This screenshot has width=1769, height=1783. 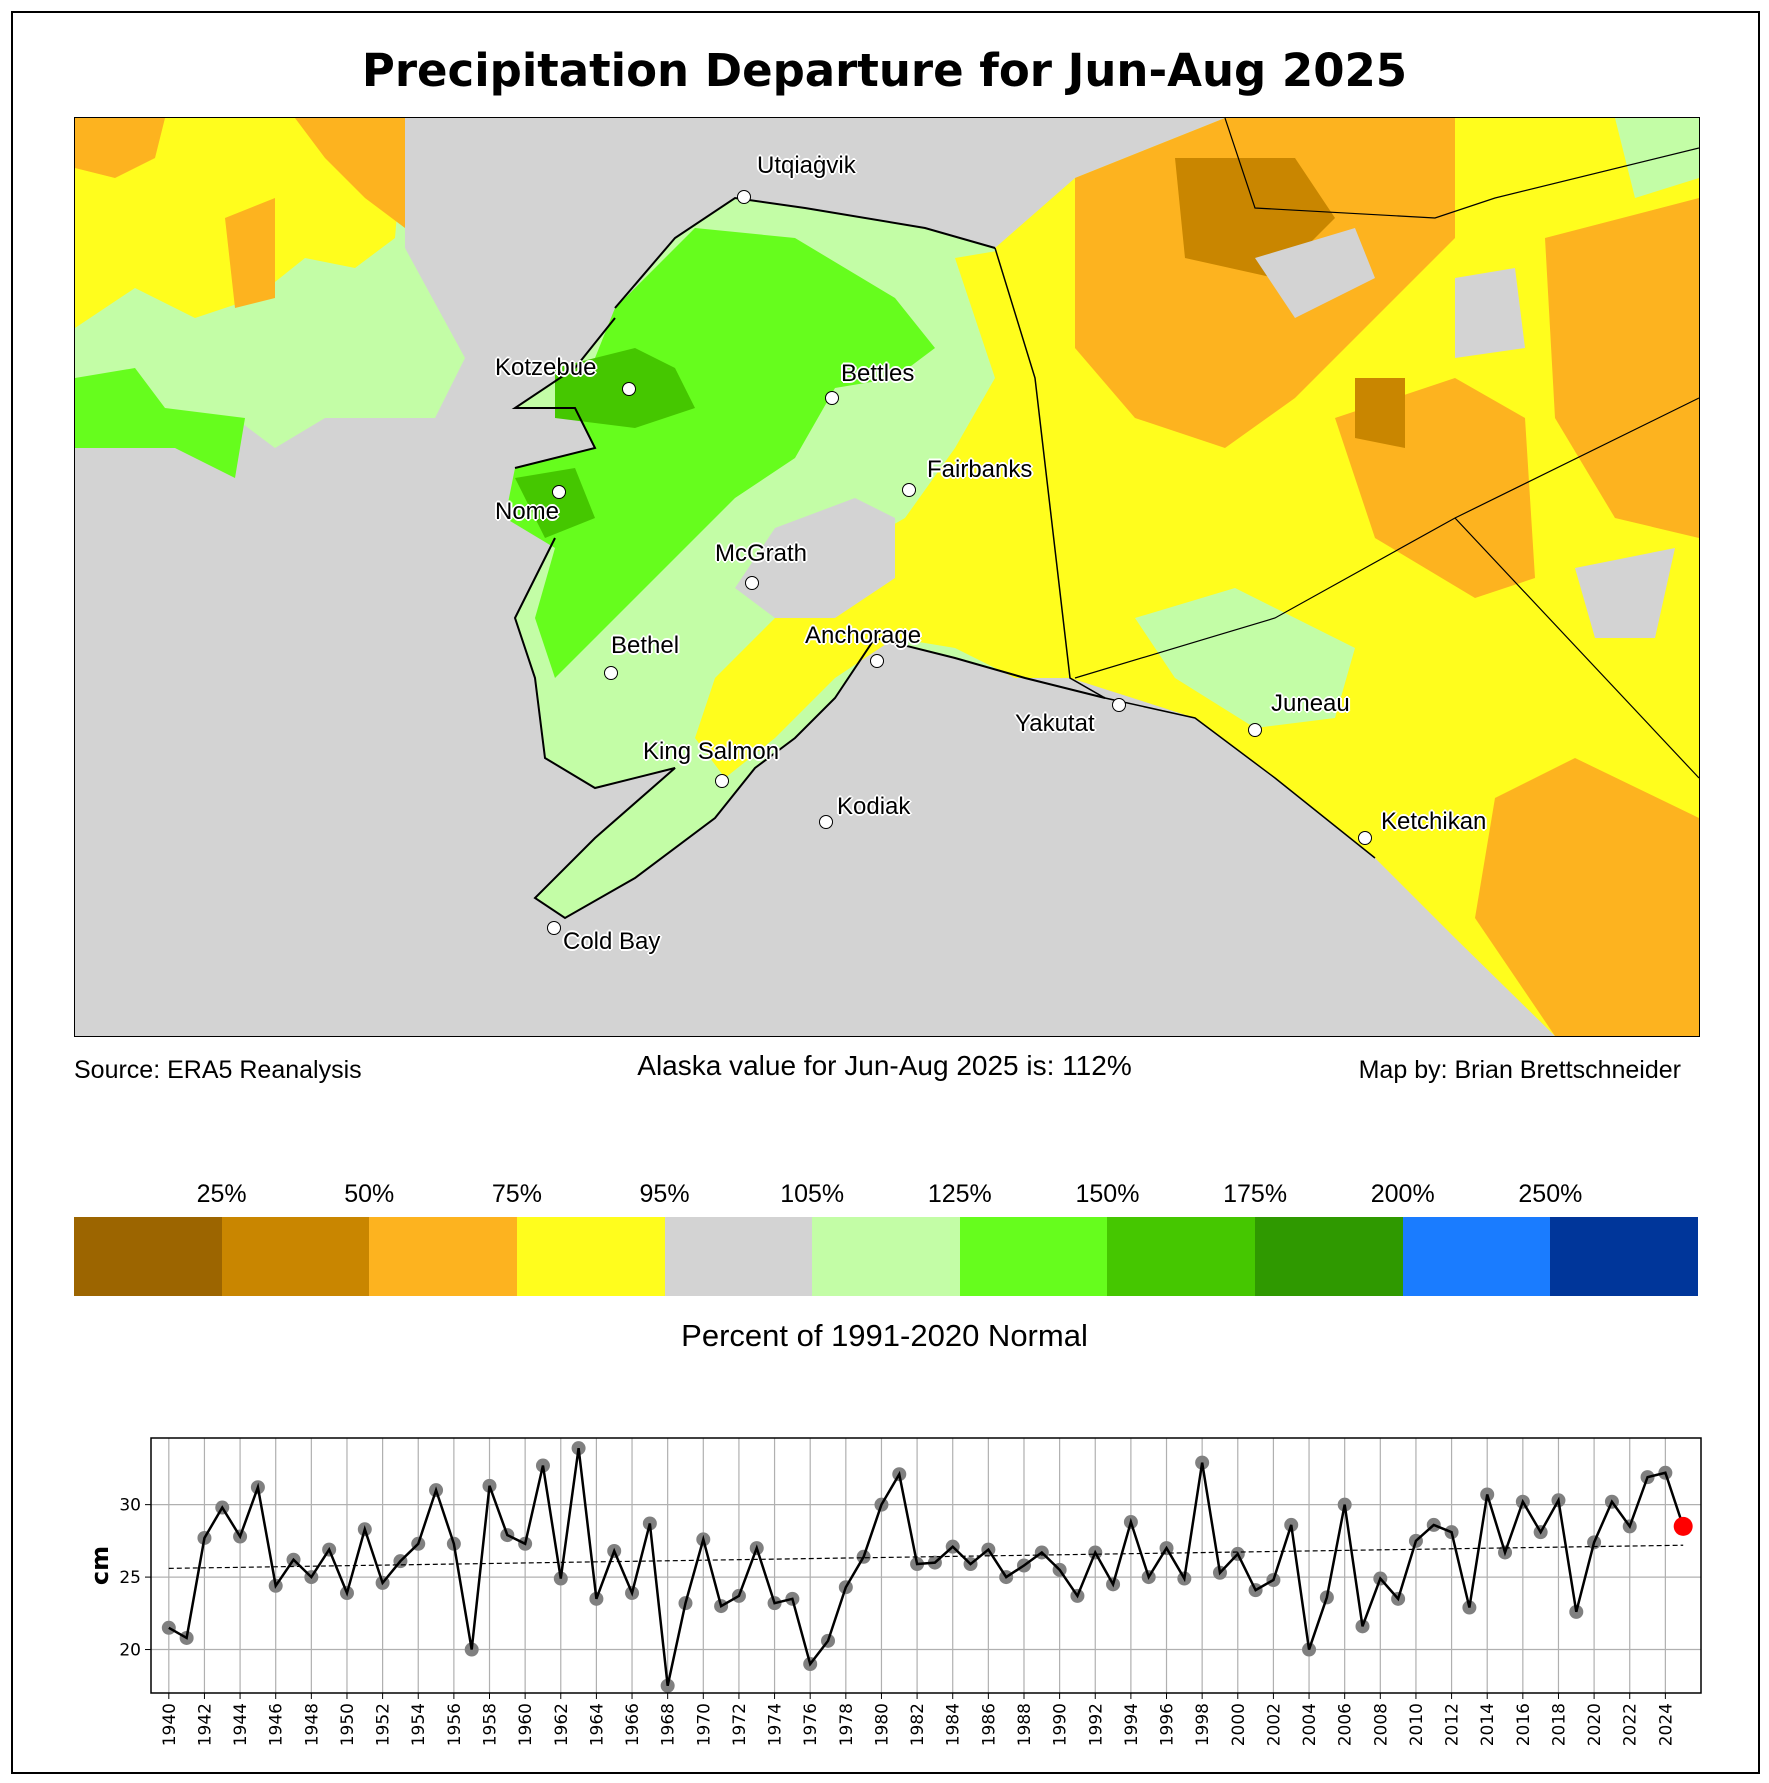 I want to click on city-label-mcgrath: McGrath, so click(x=761, y=553).